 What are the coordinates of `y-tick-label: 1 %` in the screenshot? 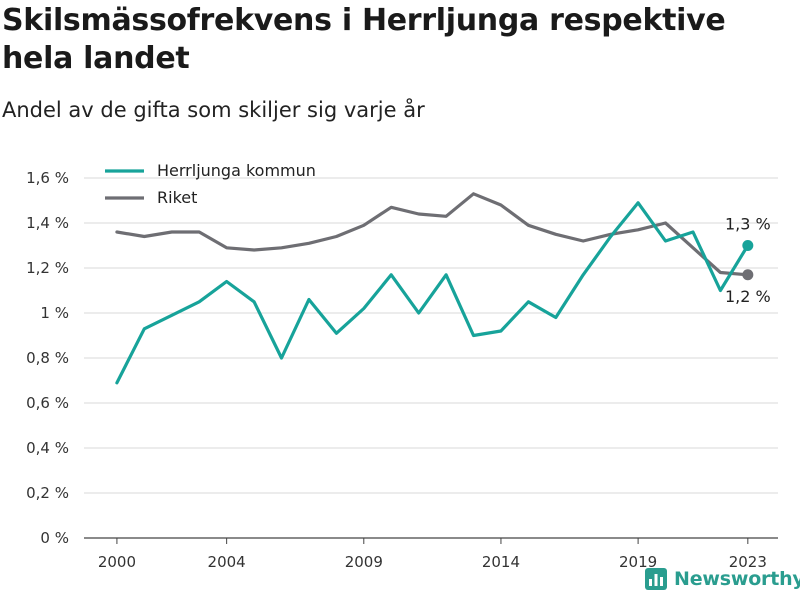 It's located at (54, 313).